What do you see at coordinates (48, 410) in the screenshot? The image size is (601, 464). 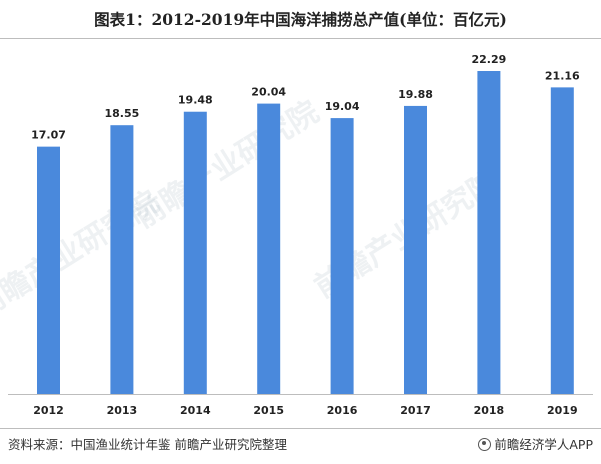 I see `x-tick-2012: 2012` at bounding box center [48, 410].